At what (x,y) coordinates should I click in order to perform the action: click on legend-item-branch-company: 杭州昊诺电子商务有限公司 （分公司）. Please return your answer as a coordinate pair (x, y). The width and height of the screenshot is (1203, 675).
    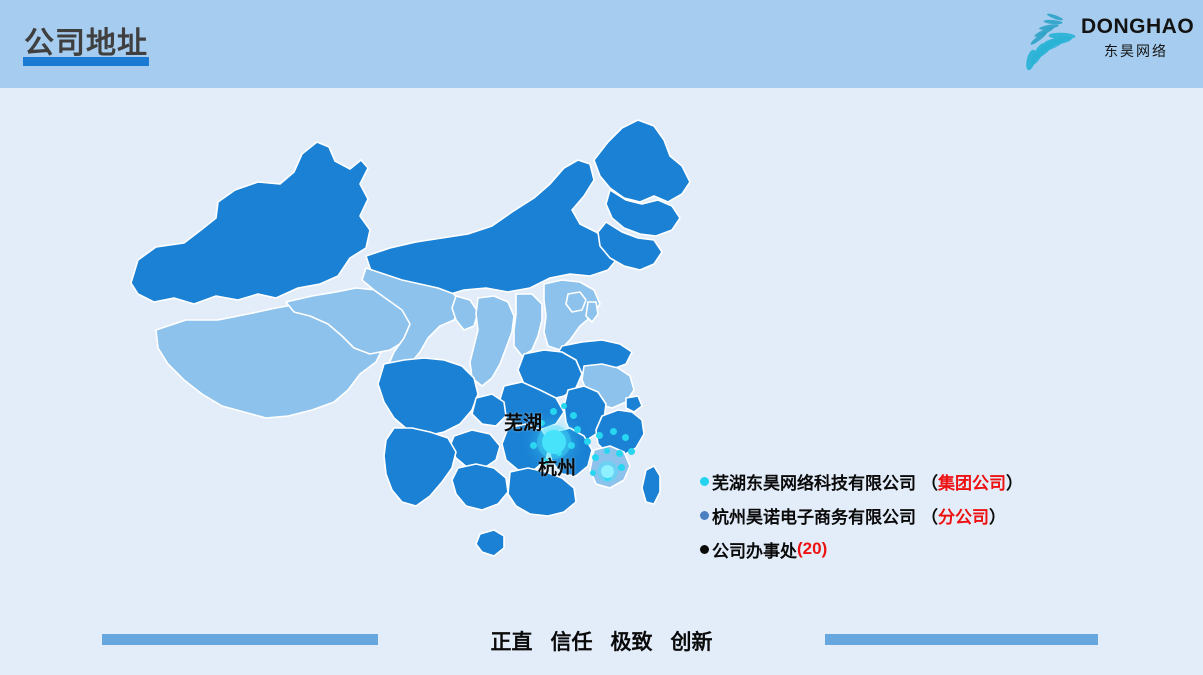
    Looking at the image, I should click on (910, 515).